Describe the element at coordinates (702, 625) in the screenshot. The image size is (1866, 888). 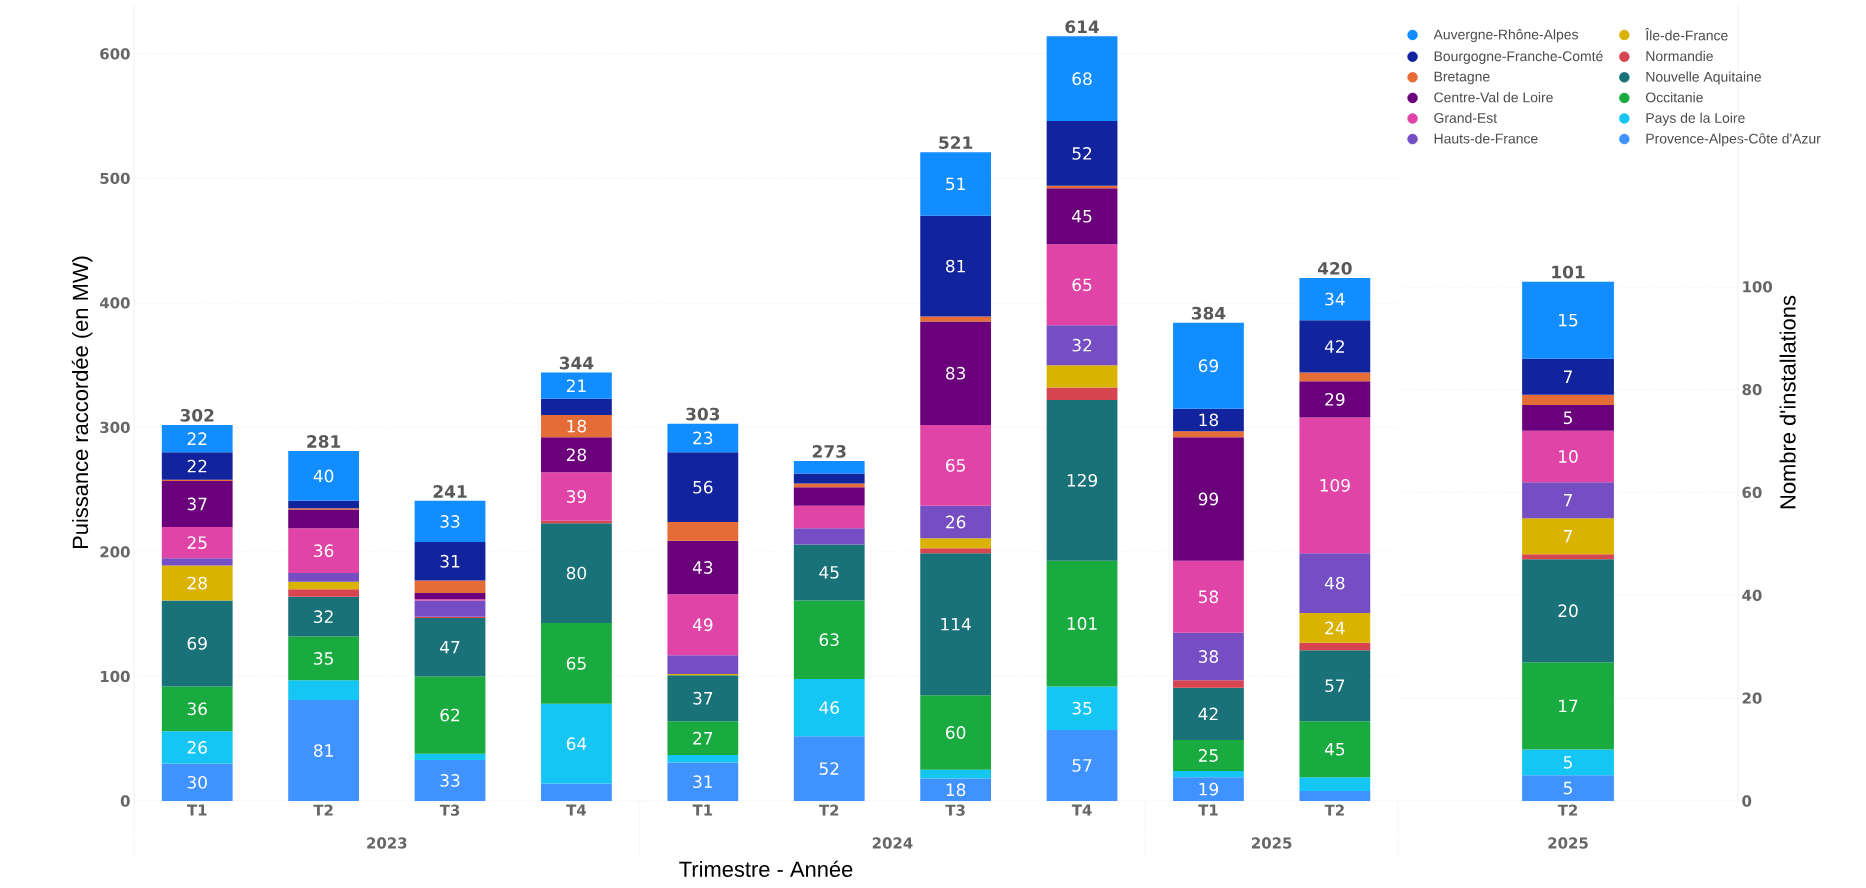
I see `data-label: 49` at that location.